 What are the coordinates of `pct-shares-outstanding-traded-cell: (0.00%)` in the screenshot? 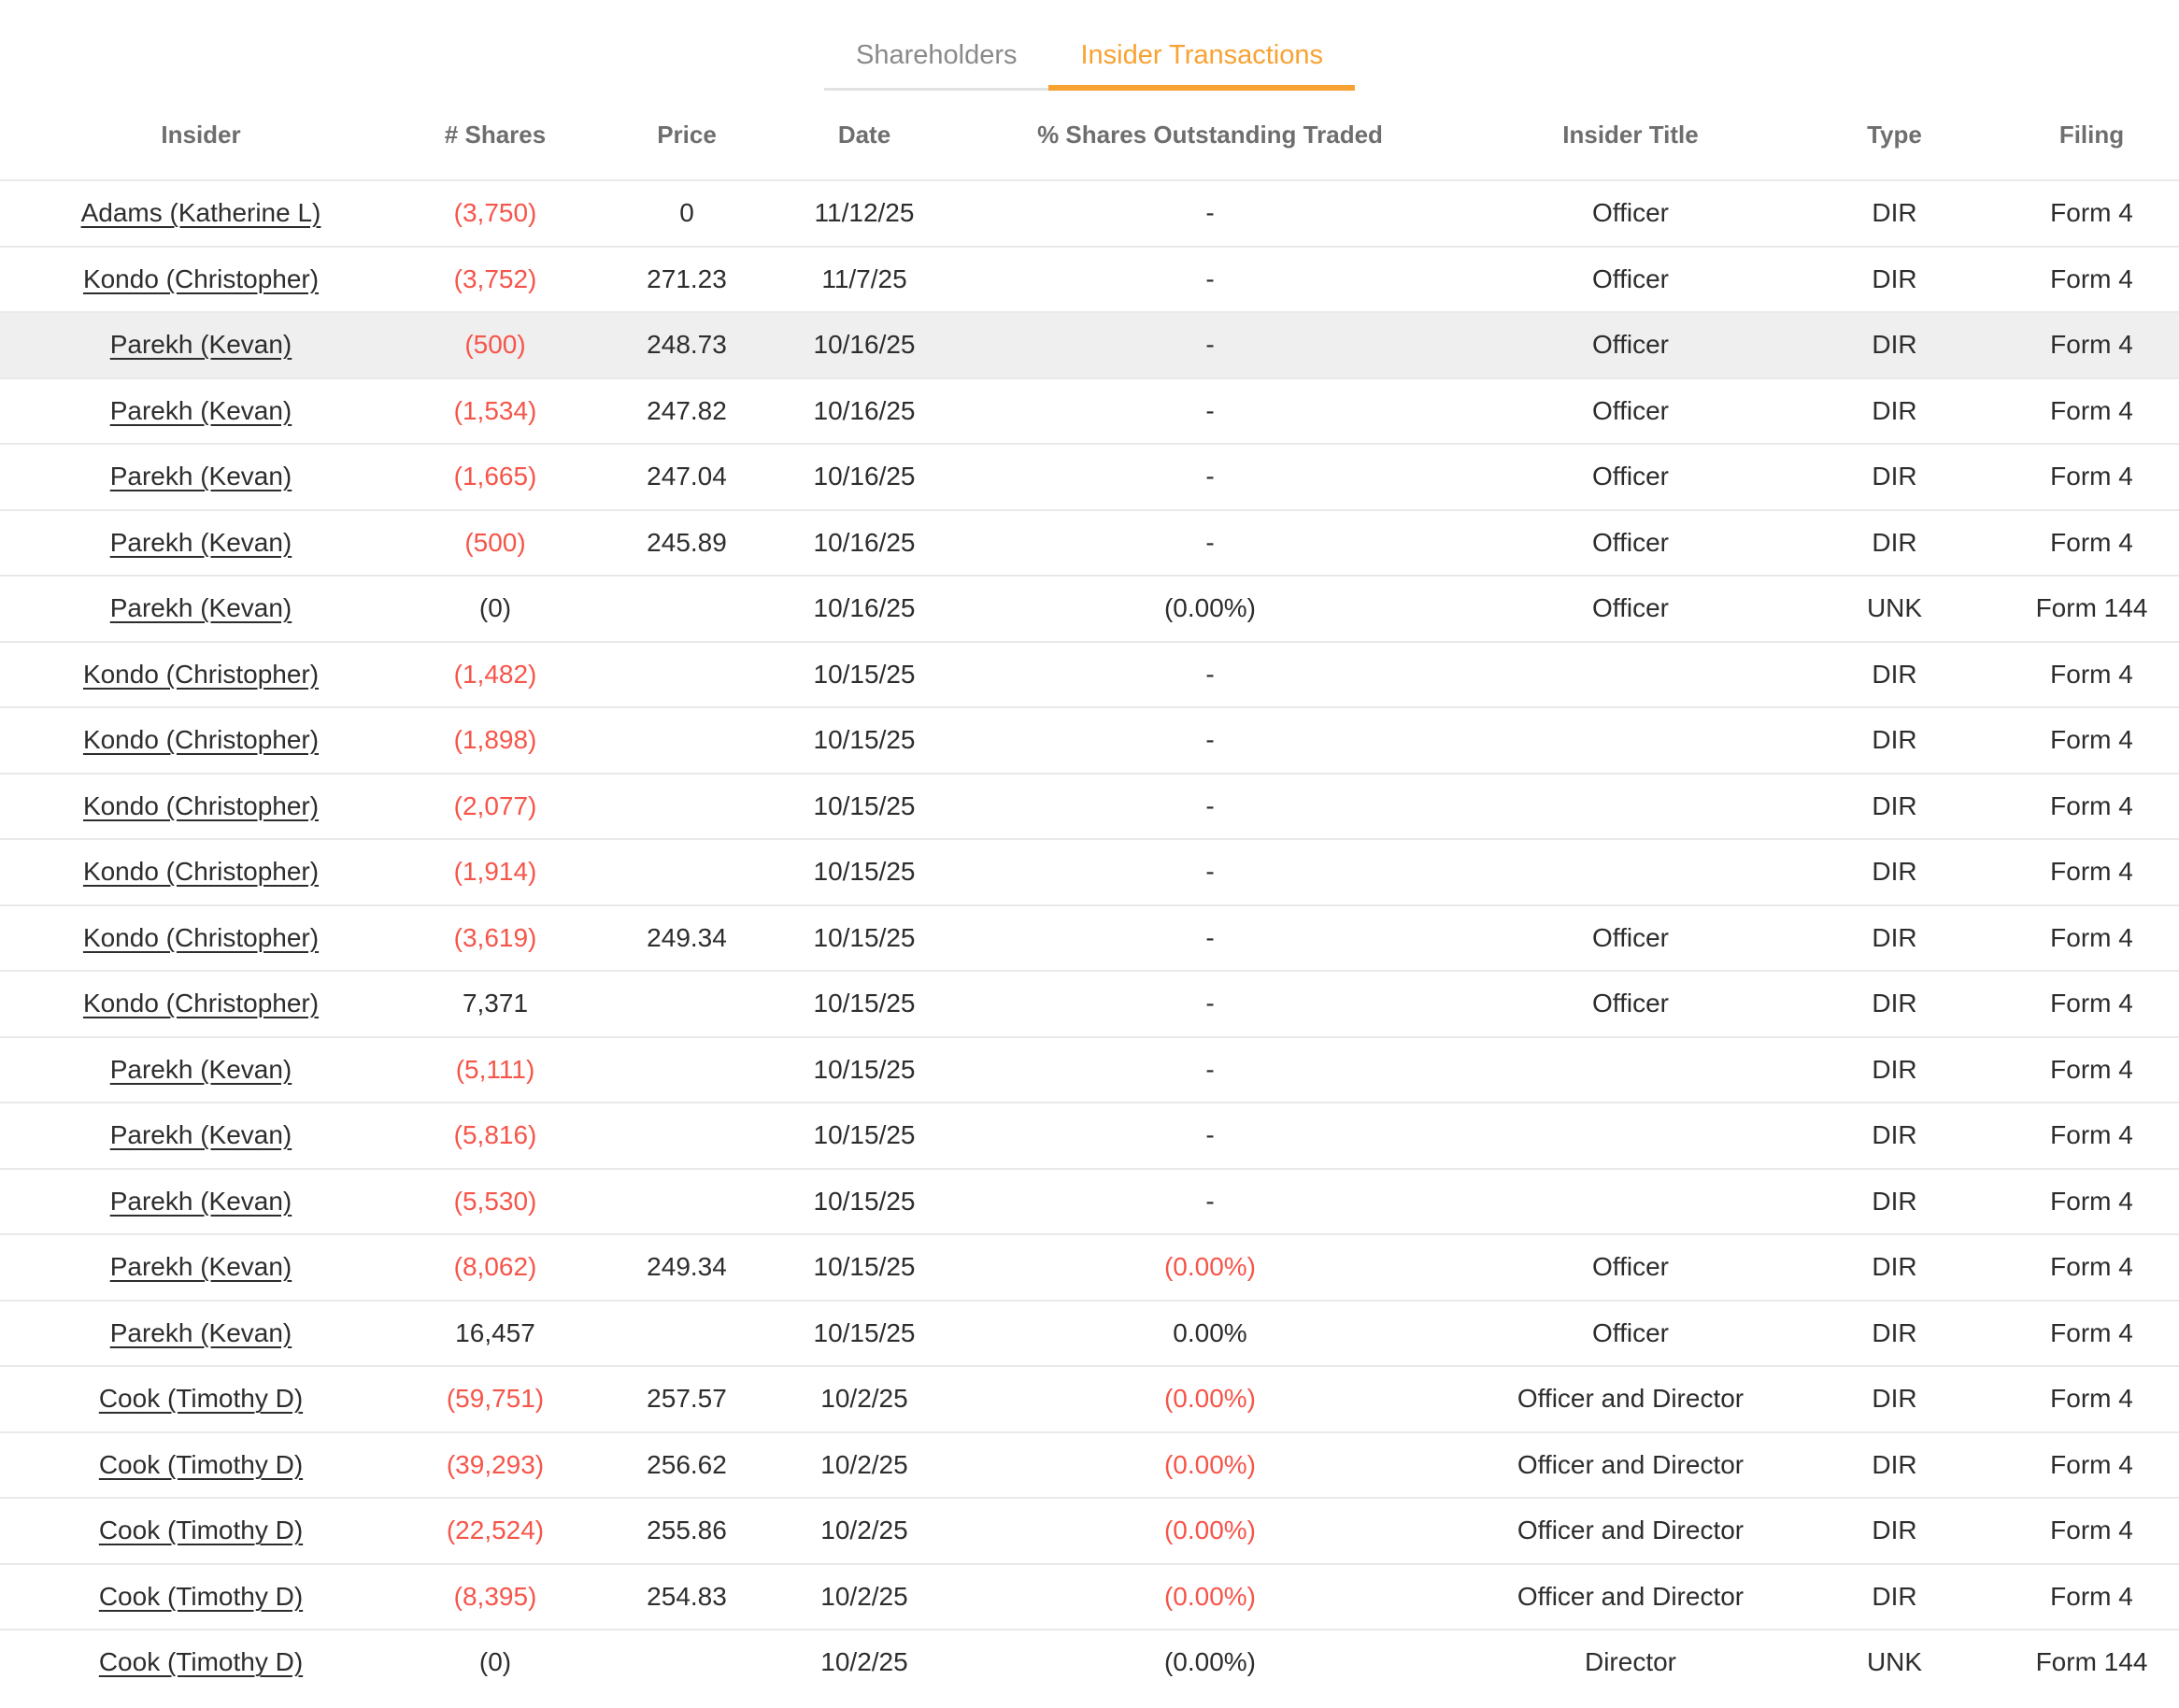 It's located at (1210, 1267).